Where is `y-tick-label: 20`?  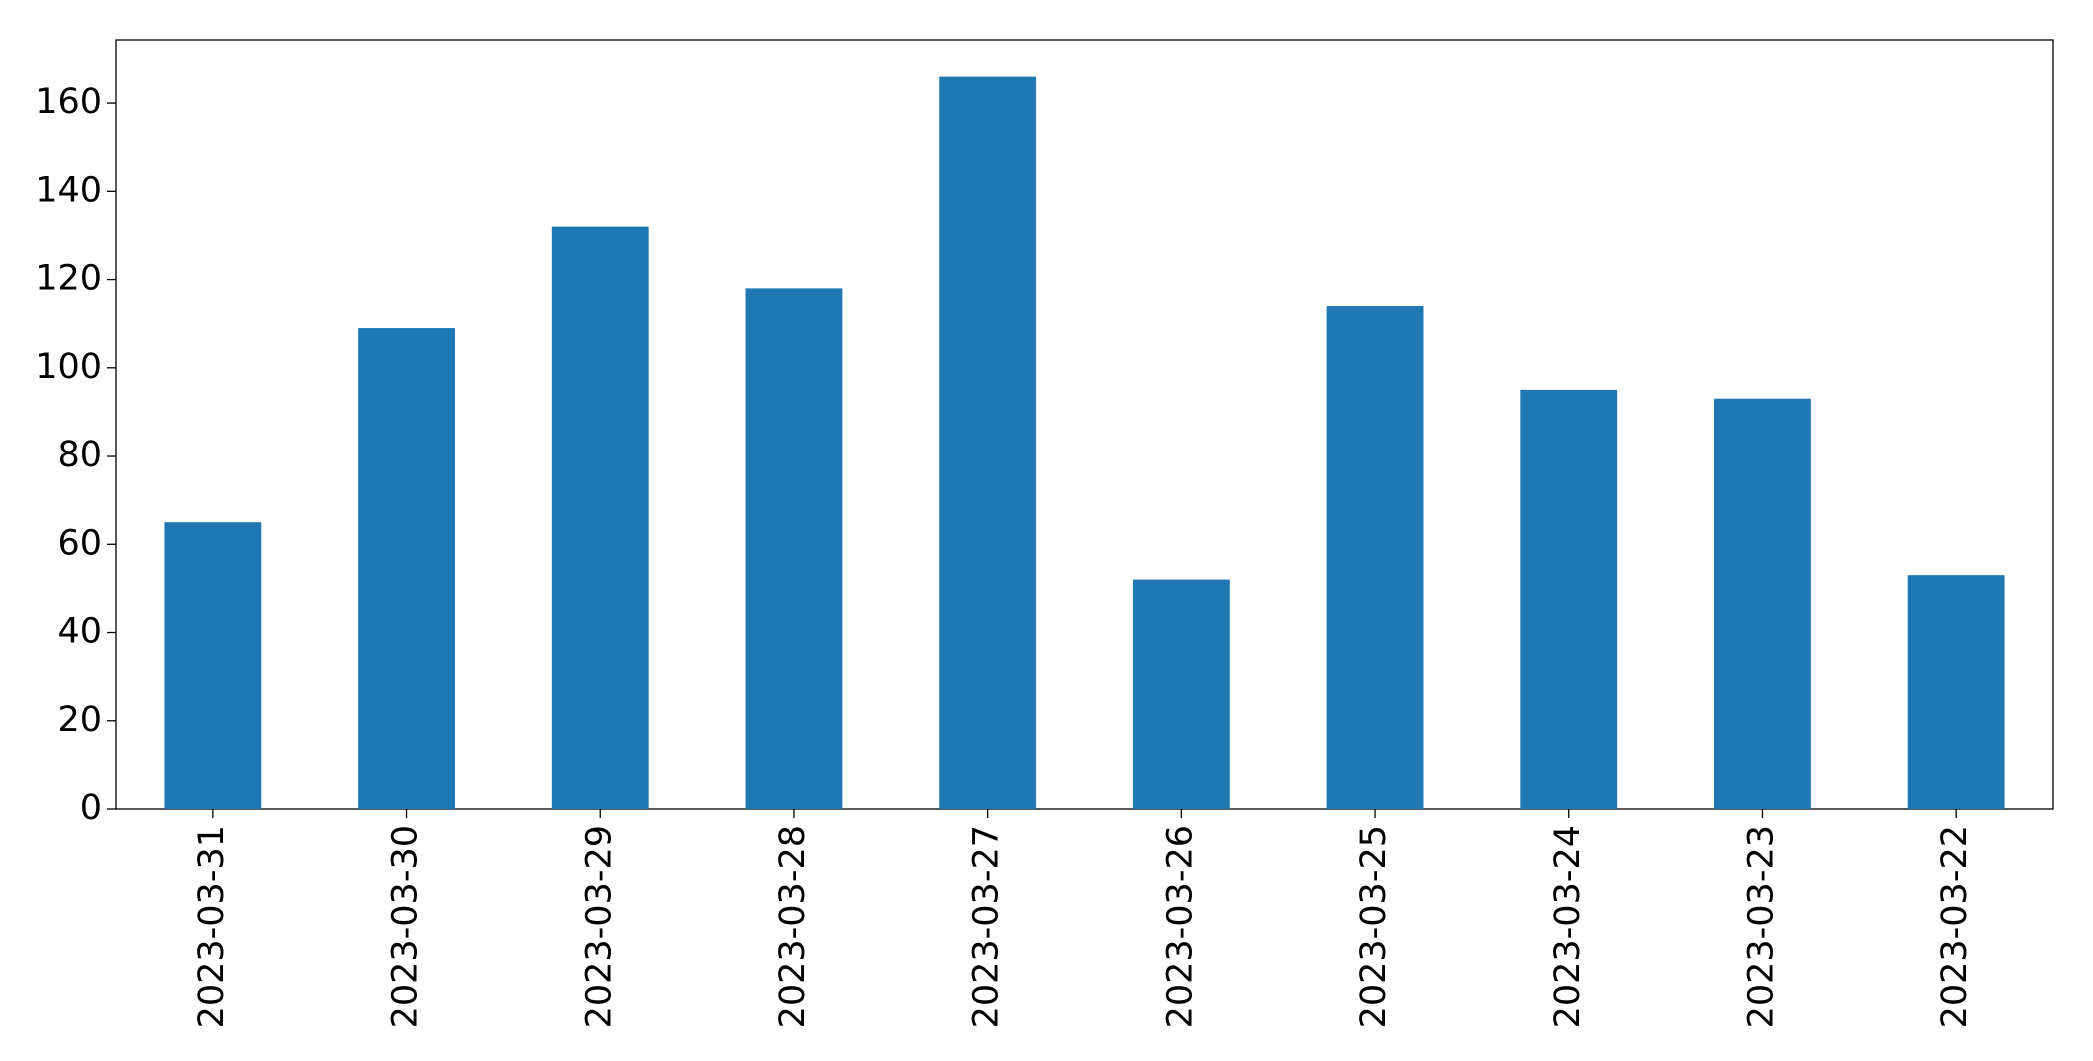
y-tick-label: 20 is located at coordinates (79, 720).